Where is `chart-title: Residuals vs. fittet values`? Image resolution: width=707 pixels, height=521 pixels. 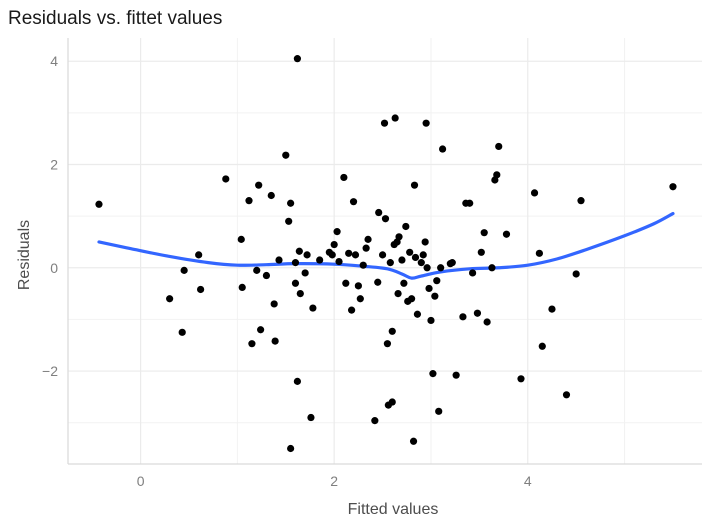 chart-title: Residuals vs. fittet values is located at coordinates (115, 18).